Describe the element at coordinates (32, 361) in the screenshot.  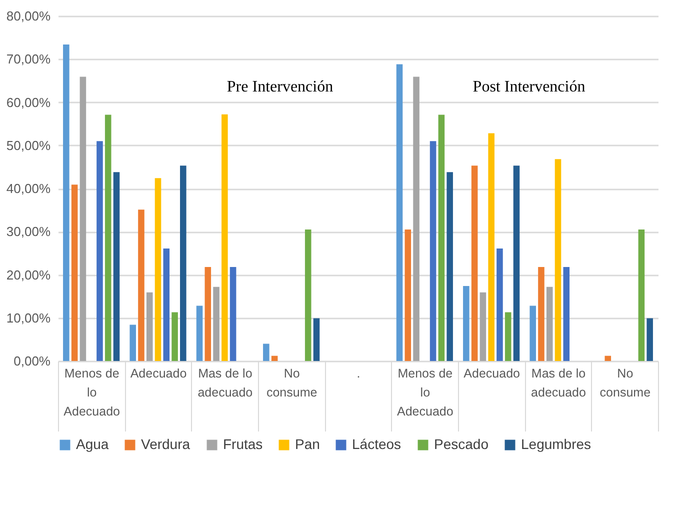
I see `y-tick-label: 0,00%` at that location.